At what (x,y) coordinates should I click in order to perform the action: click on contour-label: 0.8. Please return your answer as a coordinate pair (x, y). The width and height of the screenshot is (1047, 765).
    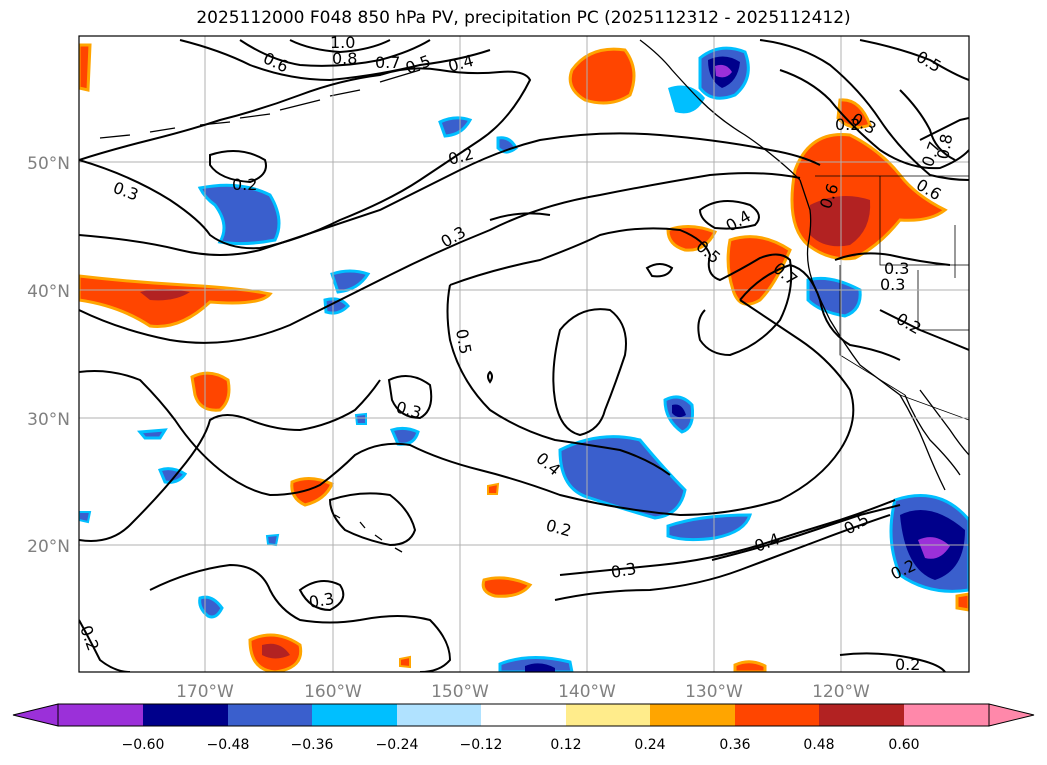
    Looking at the image, I should click on (944, 146).